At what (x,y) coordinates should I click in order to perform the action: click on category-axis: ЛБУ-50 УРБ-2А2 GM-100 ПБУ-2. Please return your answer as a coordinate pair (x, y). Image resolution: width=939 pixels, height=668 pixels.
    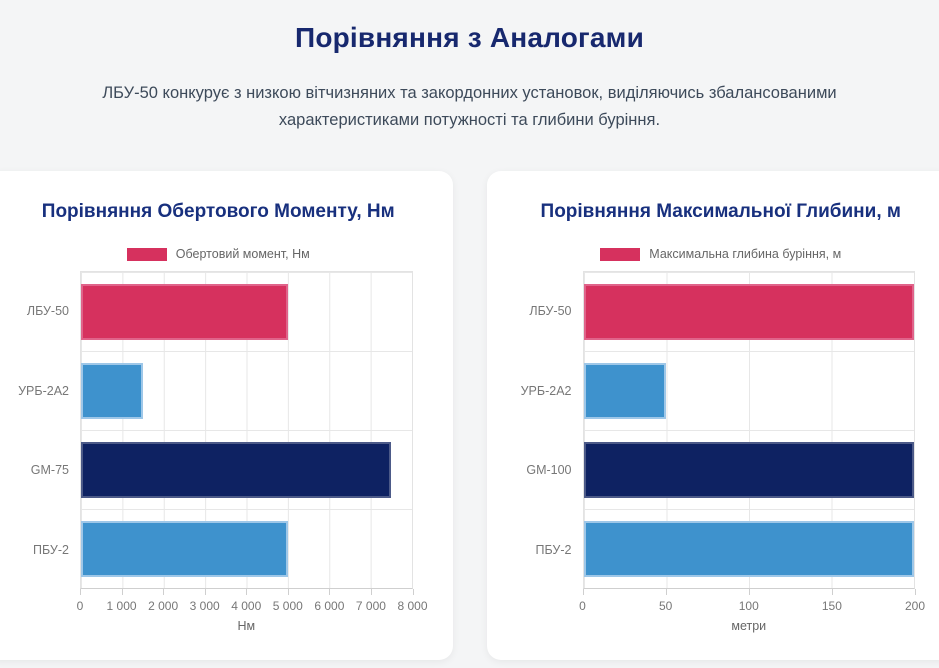
    Looking at the image, I should click on (535, 430).